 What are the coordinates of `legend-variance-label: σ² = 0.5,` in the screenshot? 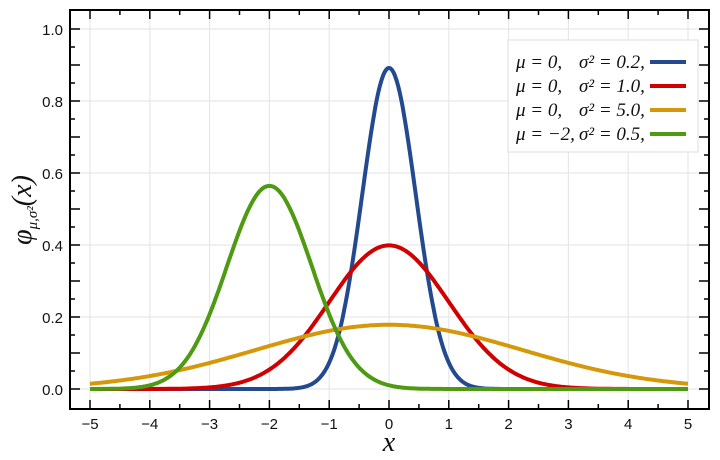 It's located at (612, 134).